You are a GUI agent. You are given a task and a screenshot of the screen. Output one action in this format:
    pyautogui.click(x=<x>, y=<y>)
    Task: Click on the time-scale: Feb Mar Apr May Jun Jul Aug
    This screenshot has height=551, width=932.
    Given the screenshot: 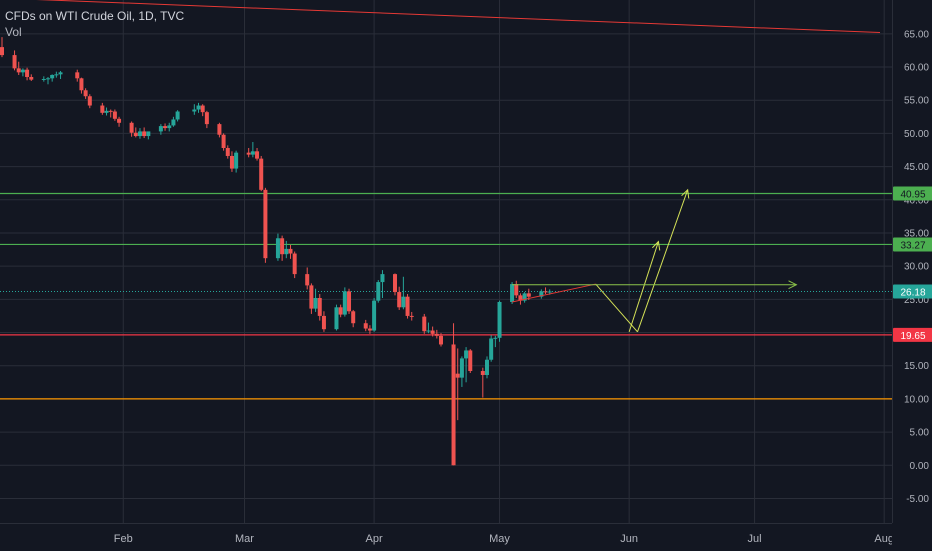 What is the action you would take?
    pyautogui.click(x=446, y=537)
    